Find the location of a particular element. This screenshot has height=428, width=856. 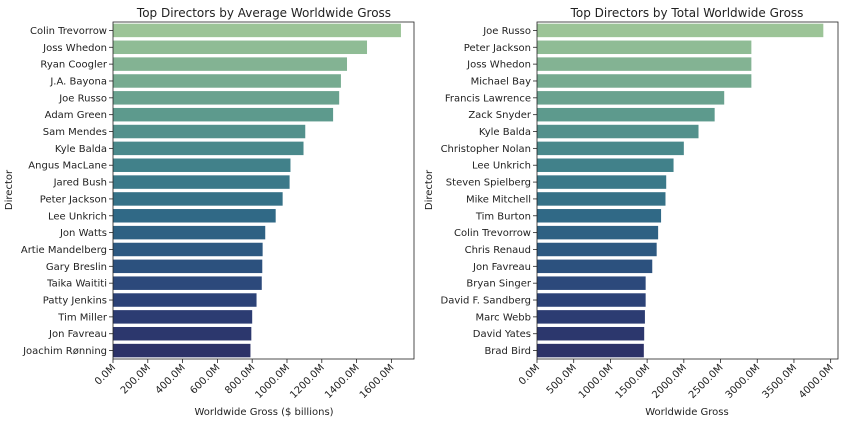

category-label: Patty Jenkins is located at coordinates (75, 301).